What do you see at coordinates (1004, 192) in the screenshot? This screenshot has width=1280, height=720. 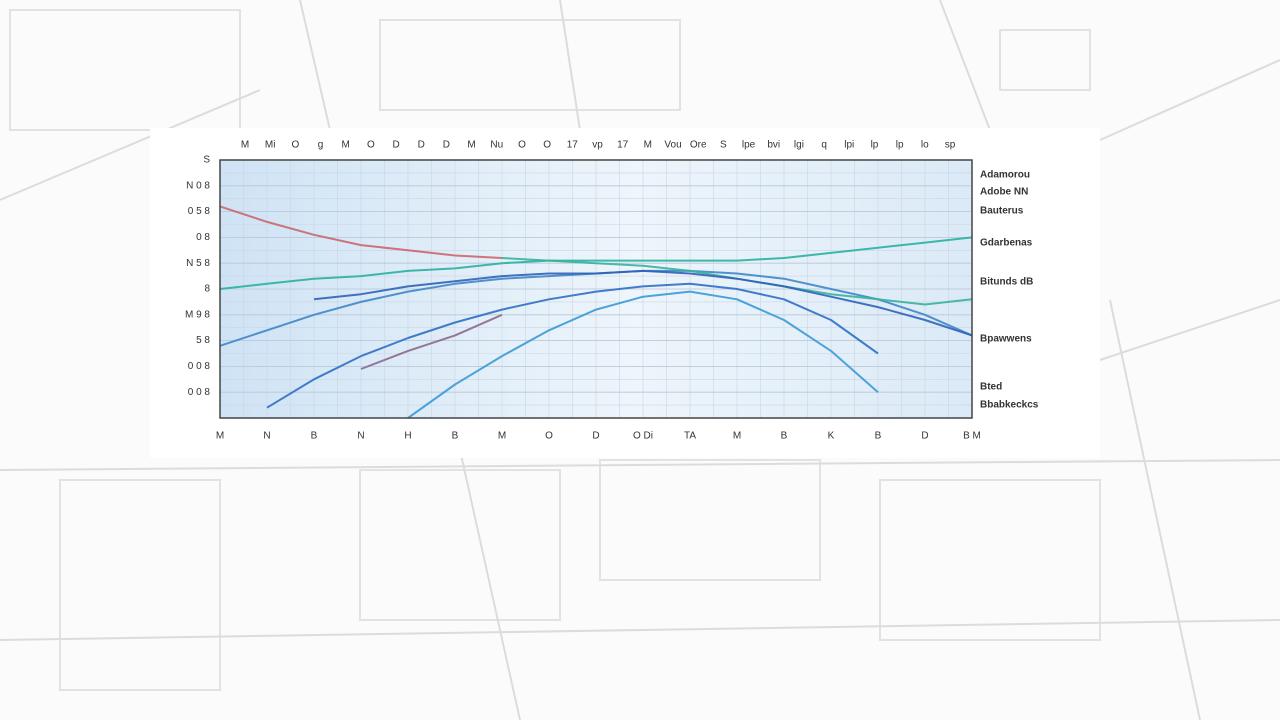 I see `legend-entry: Adobe NN` at bounding box center [1004, 192].